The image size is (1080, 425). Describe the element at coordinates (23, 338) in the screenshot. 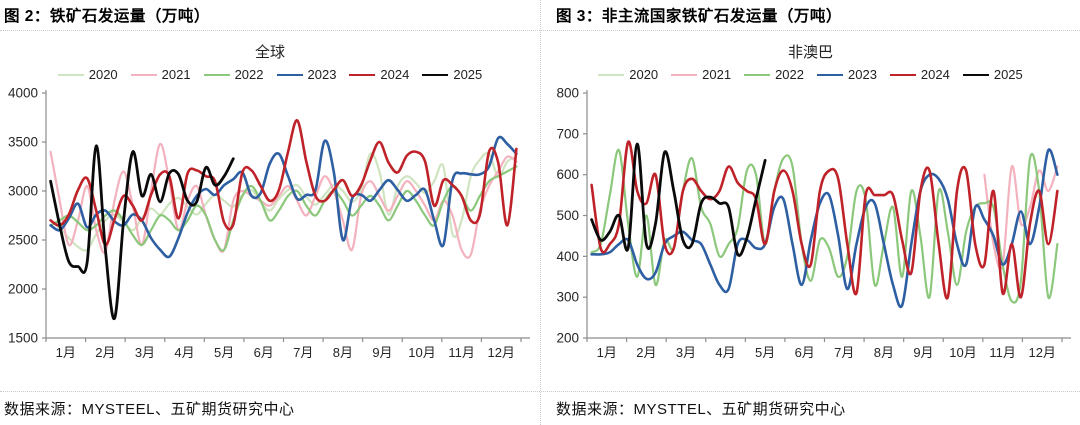

I see `svg-text: 1500` at that location.